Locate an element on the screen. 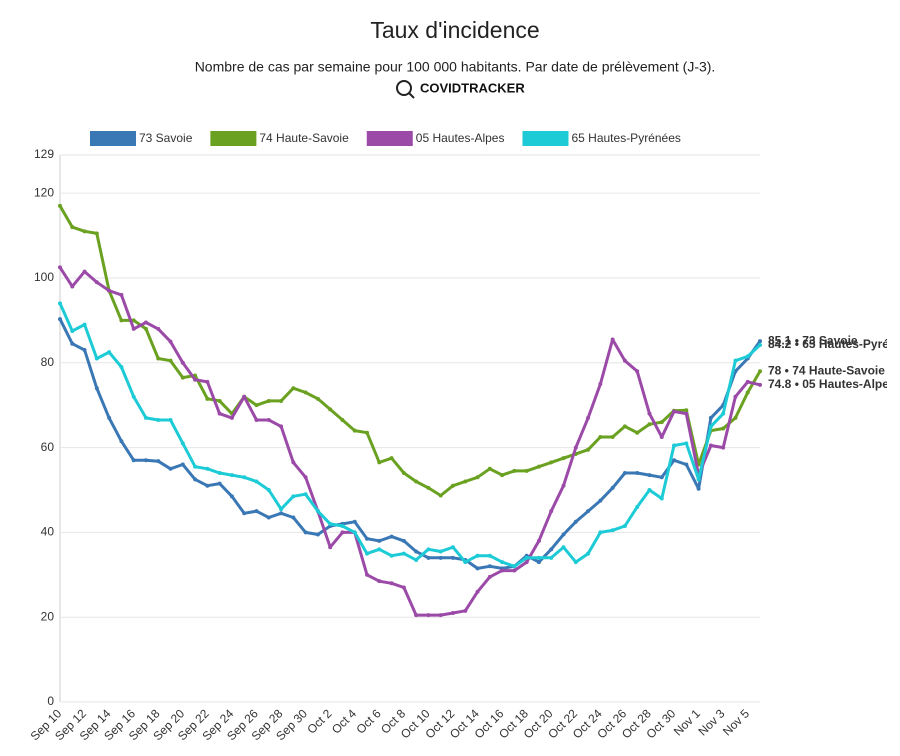 This screenshot has height=756, width=900. legend-swatch is located at coordinates (113, 138).